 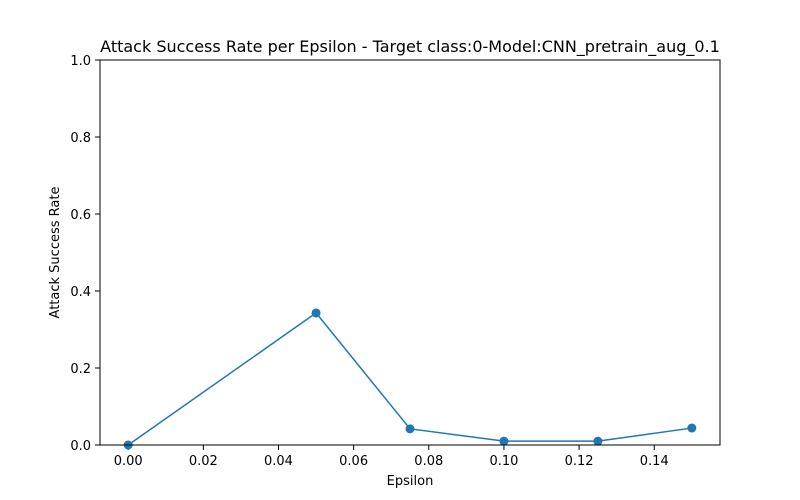 What do you see at coordinates (80, 446) in the screenshot?
I see `y-tick-label: 0.0` at bounding box center [80, 446].